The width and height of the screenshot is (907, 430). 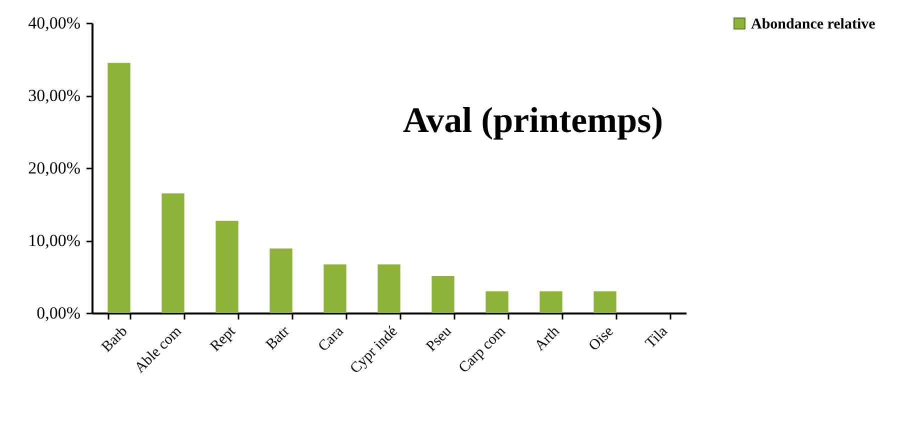 What do you see at coordinates (439, 339) in the screenshot?
I see `x-tick-label: Pseu` at bounding box center [439, 339].